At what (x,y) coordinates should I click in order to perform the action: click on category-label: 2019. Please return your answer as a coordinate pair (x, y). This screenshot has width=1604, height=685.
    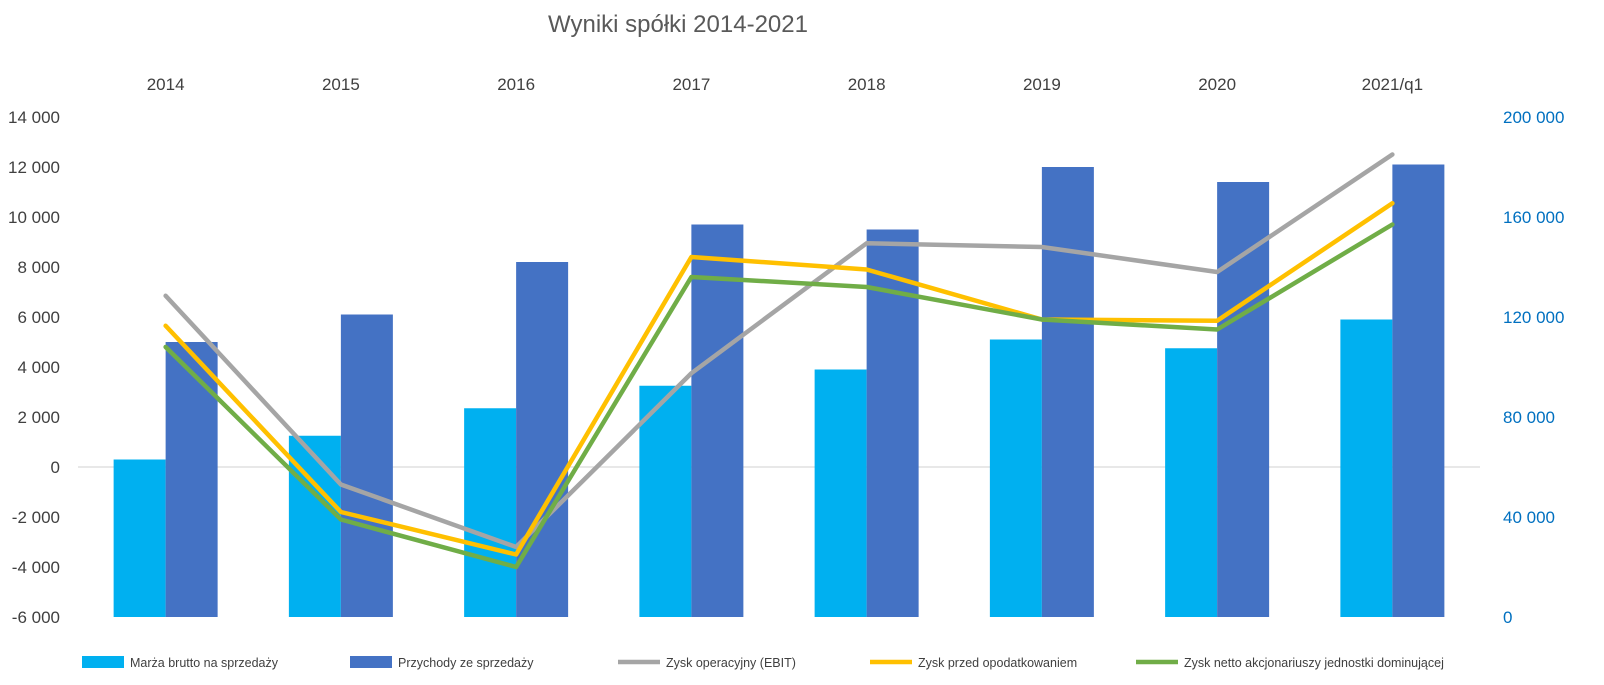
    Looking at the image, I should click on (1042, 84).